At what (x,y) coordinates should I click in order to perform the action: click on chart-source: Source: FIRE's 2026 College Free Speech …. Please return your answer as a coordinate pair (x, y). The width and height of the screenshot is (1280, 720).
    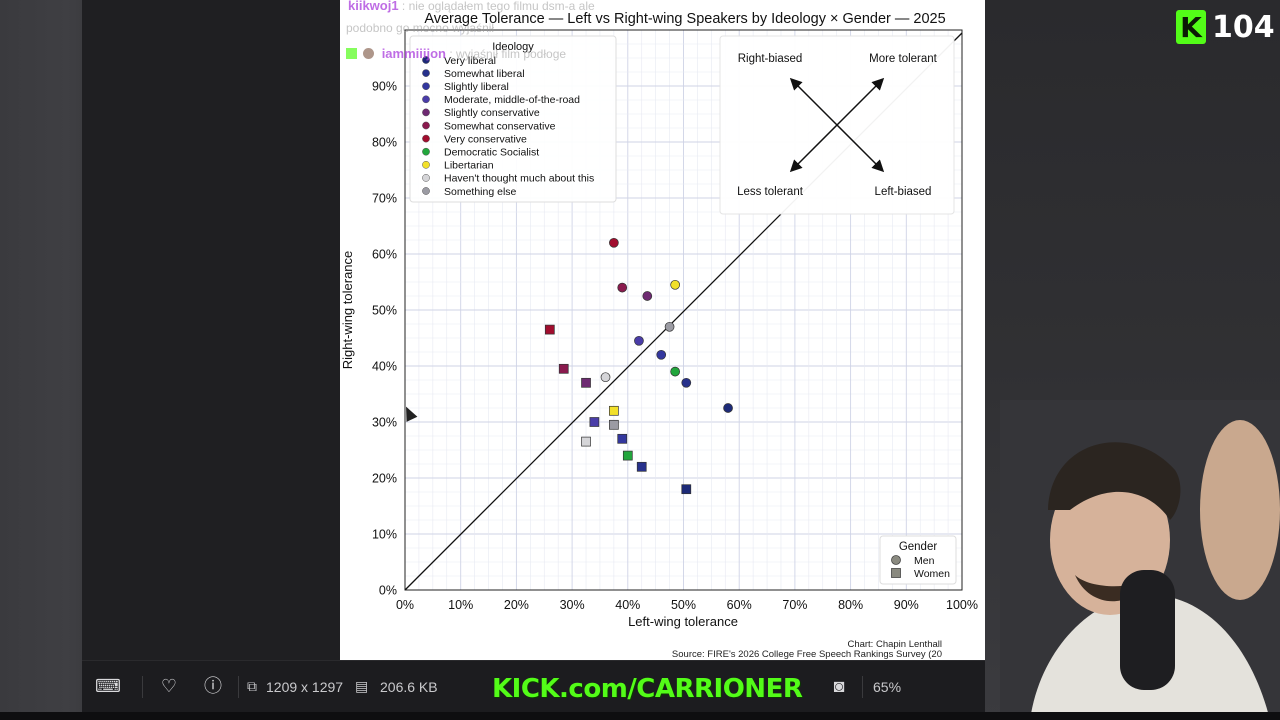
    Looking at the image, I should click on (807, 654).